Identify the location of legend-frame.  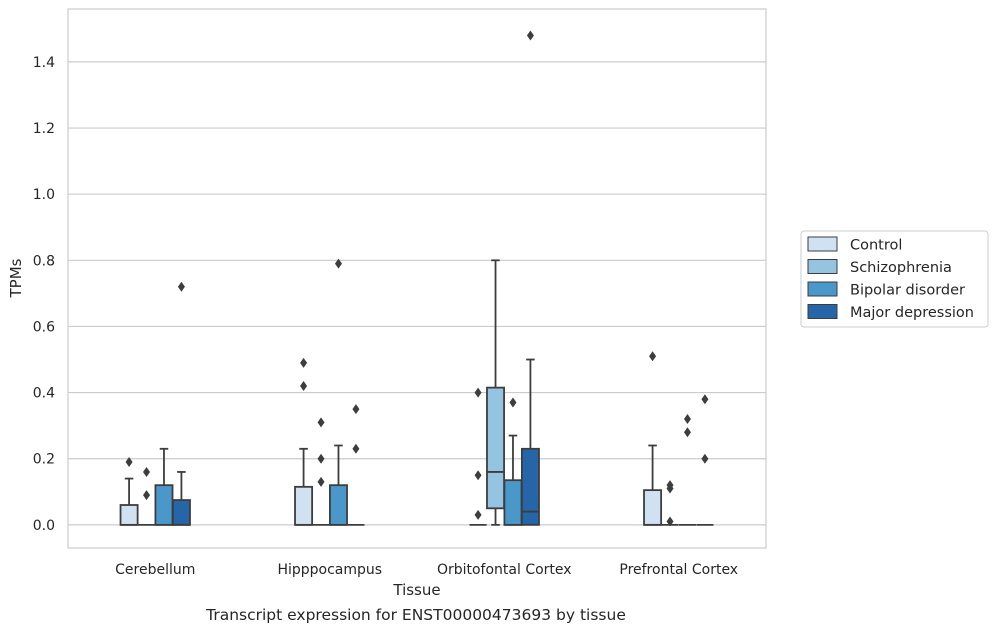
(894, 279).